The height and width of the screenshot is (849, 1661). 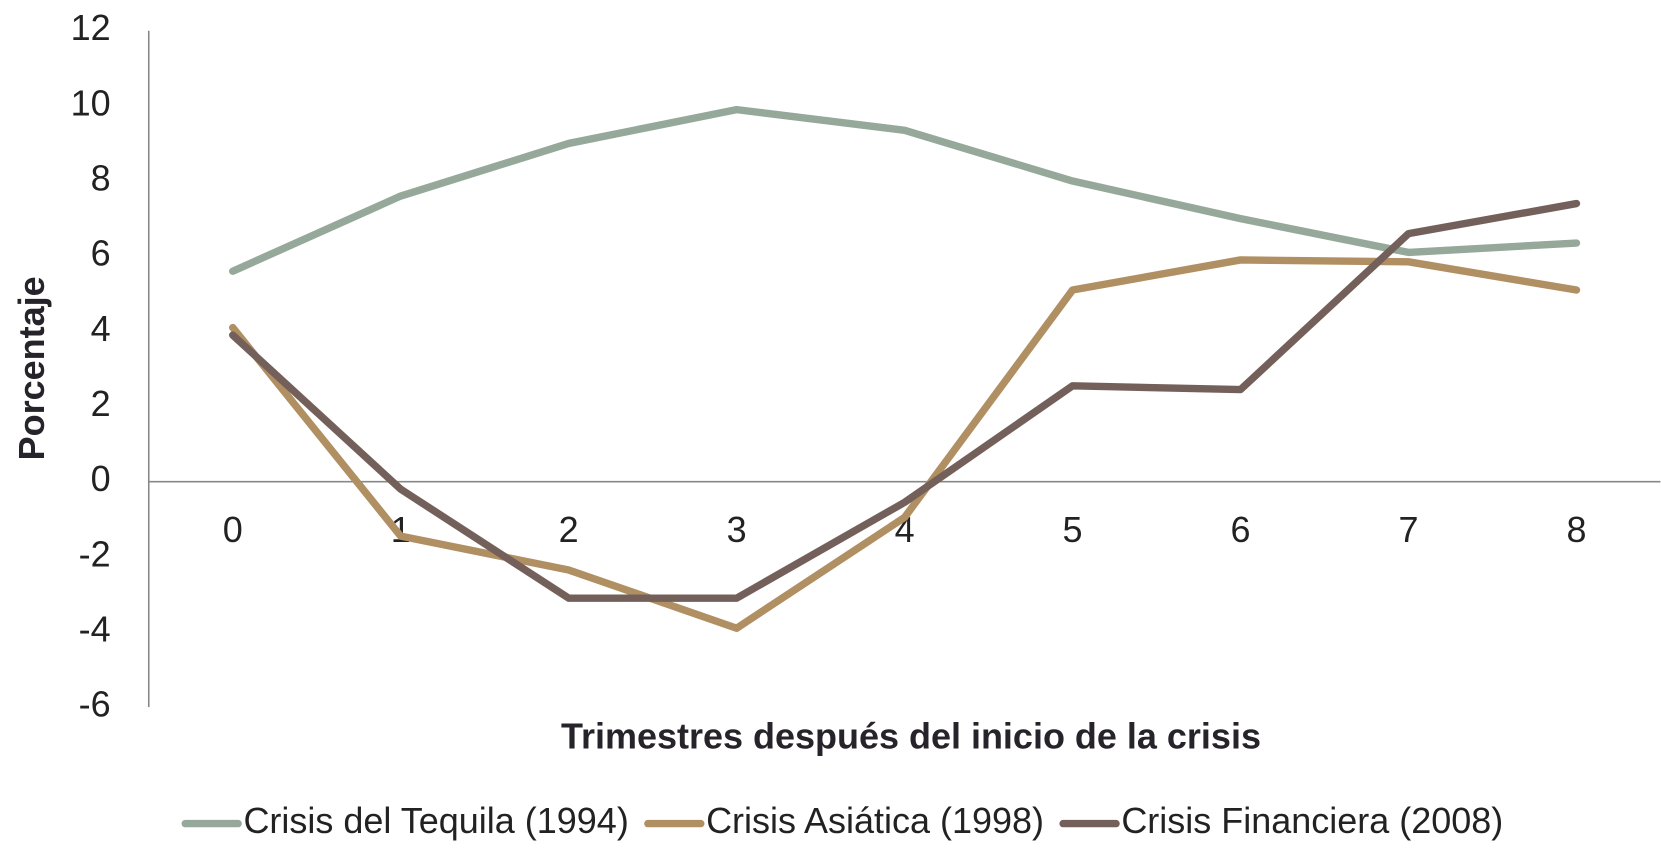 What do you see at coordinates (1073, 529) in the screenshot?
I see `x-tick-label: 5` at bounding box center [1073, 529].